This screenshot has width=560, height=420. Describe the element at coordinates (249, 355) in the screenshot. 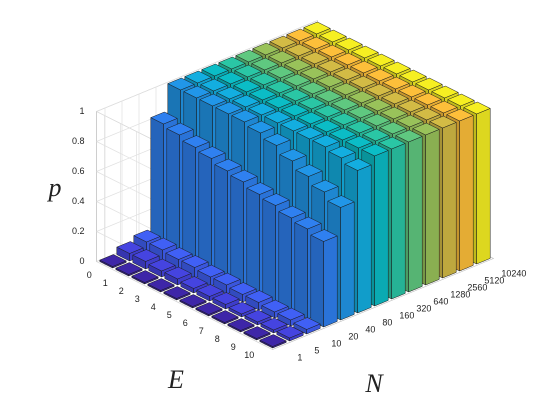

I see `y-tick-label: 10` at that location.